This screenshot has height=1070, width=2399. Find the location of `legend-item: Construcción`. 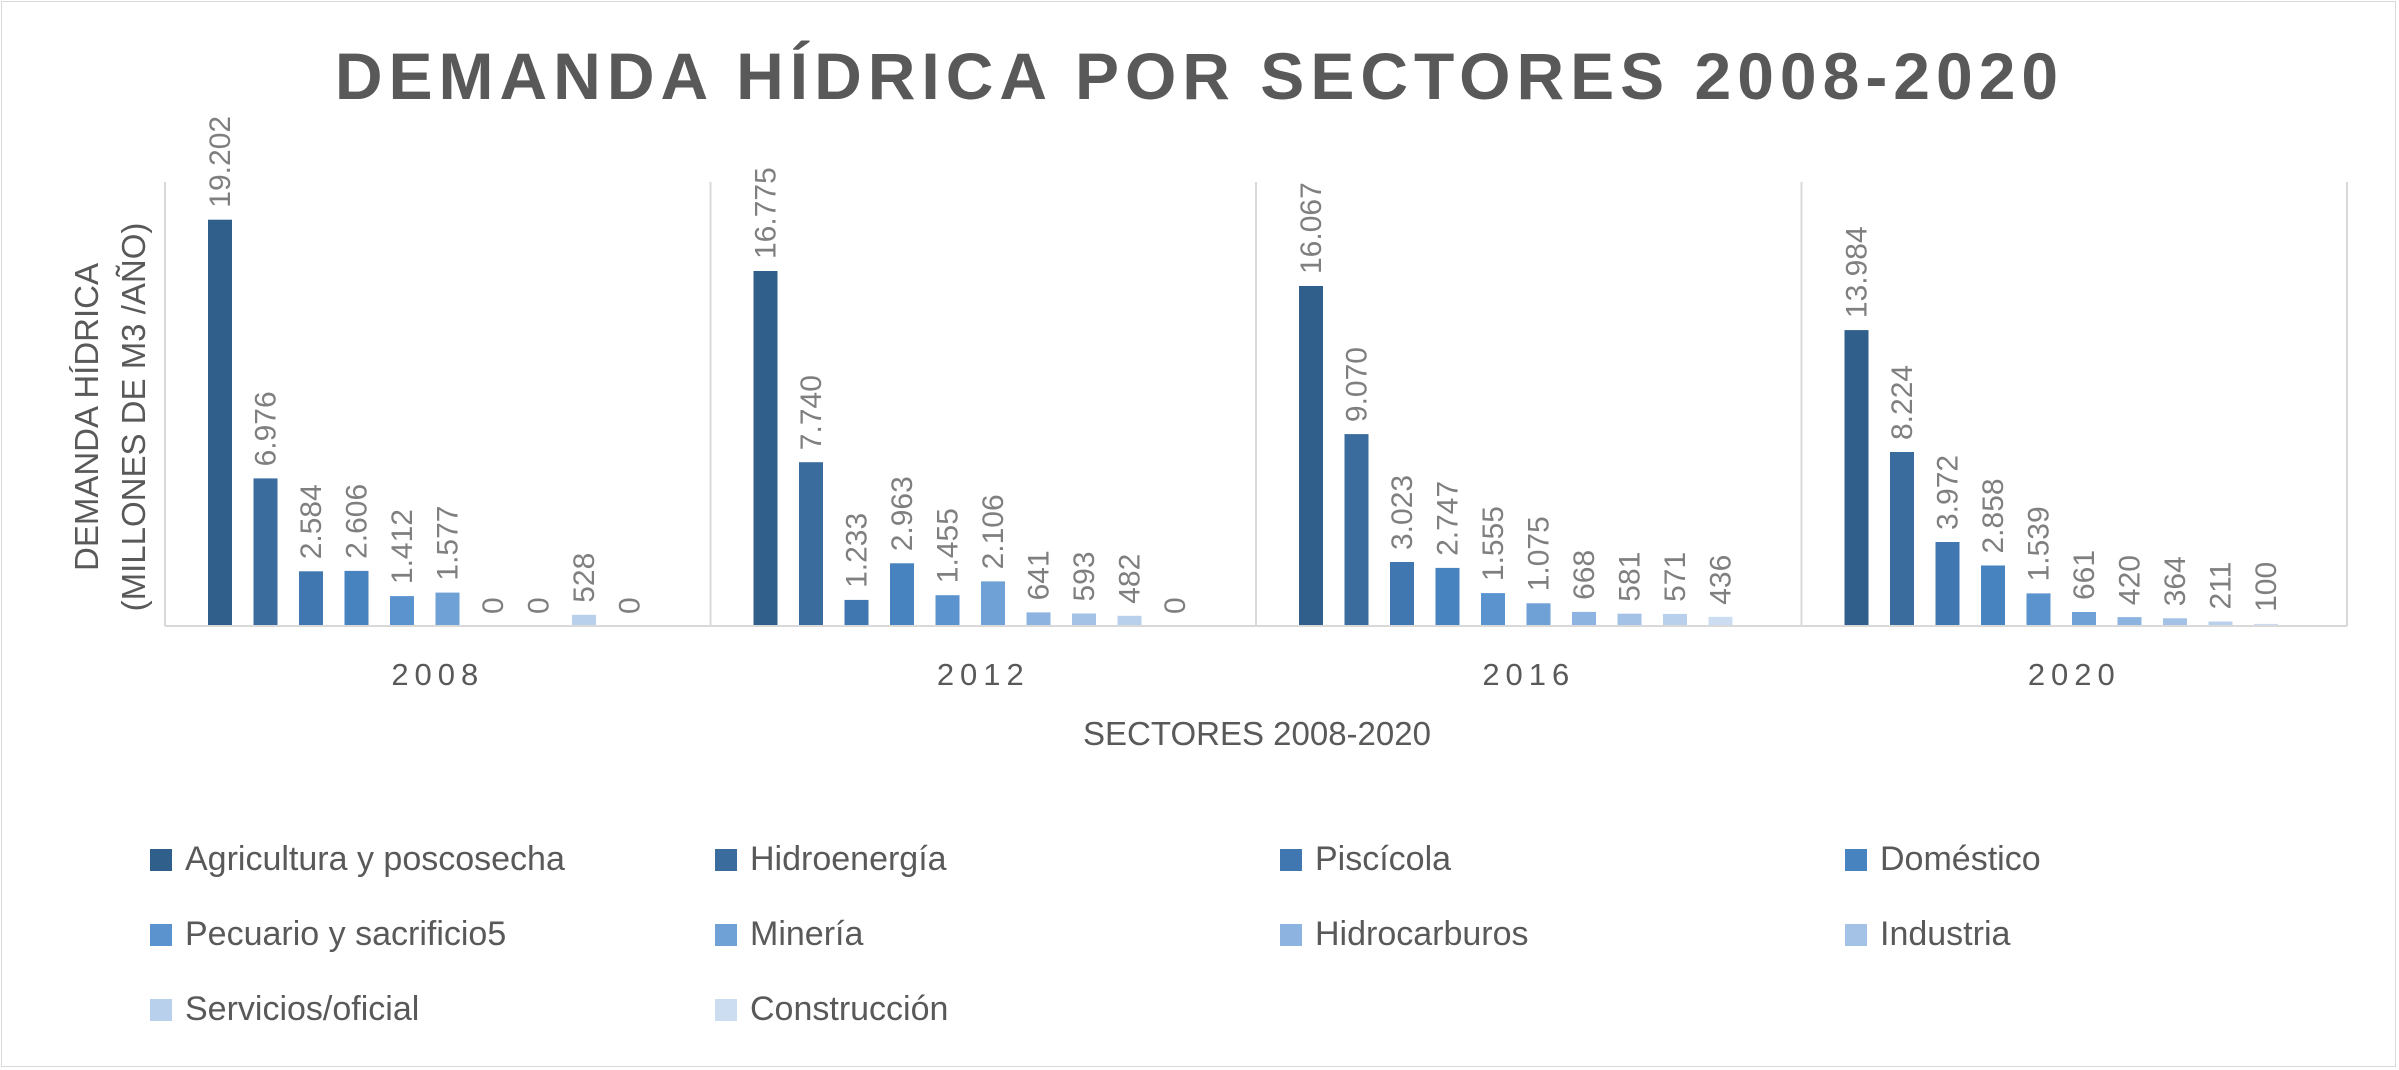

legend-item: Construcción is located at coordinates (997, 1009).